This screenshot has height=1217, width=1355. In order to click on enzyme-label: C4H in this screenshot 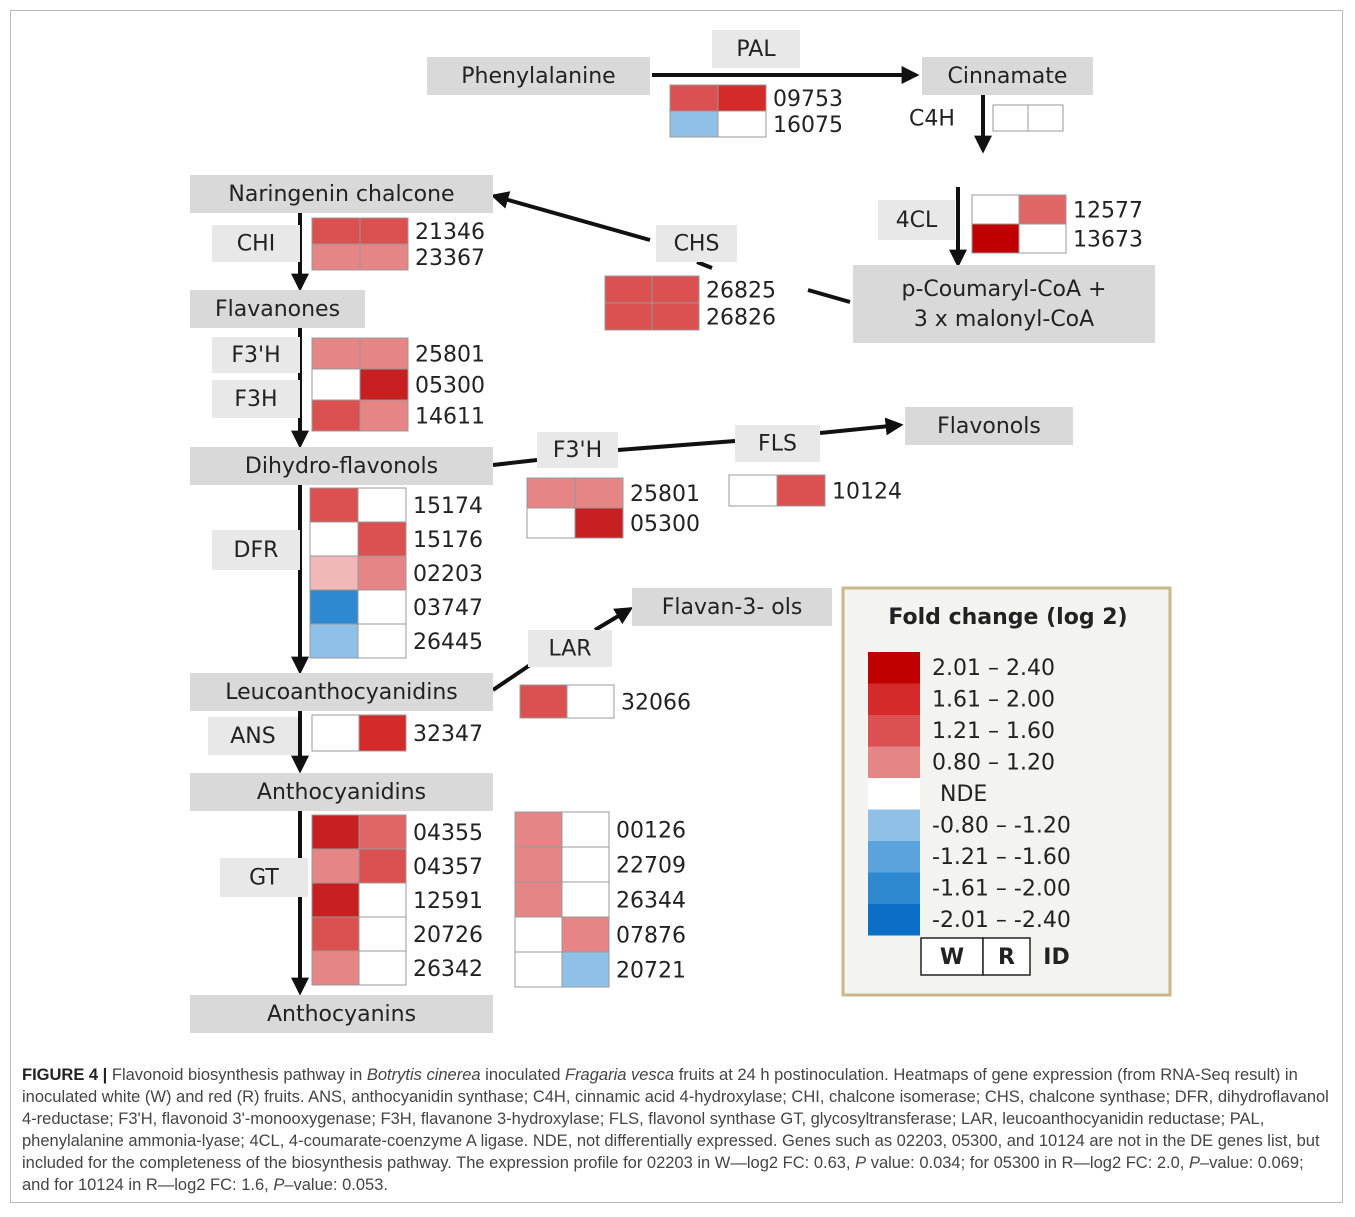, I will do `click(932, 119)`.